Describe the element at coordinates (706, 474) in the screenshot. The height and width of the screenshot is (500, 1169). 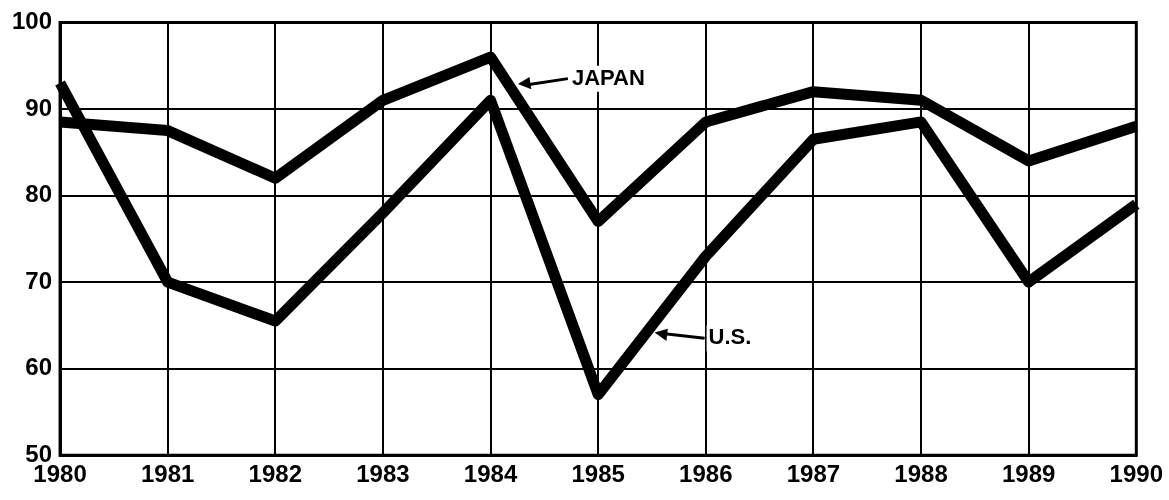
I see `x-tick-label: 1986` at that location.